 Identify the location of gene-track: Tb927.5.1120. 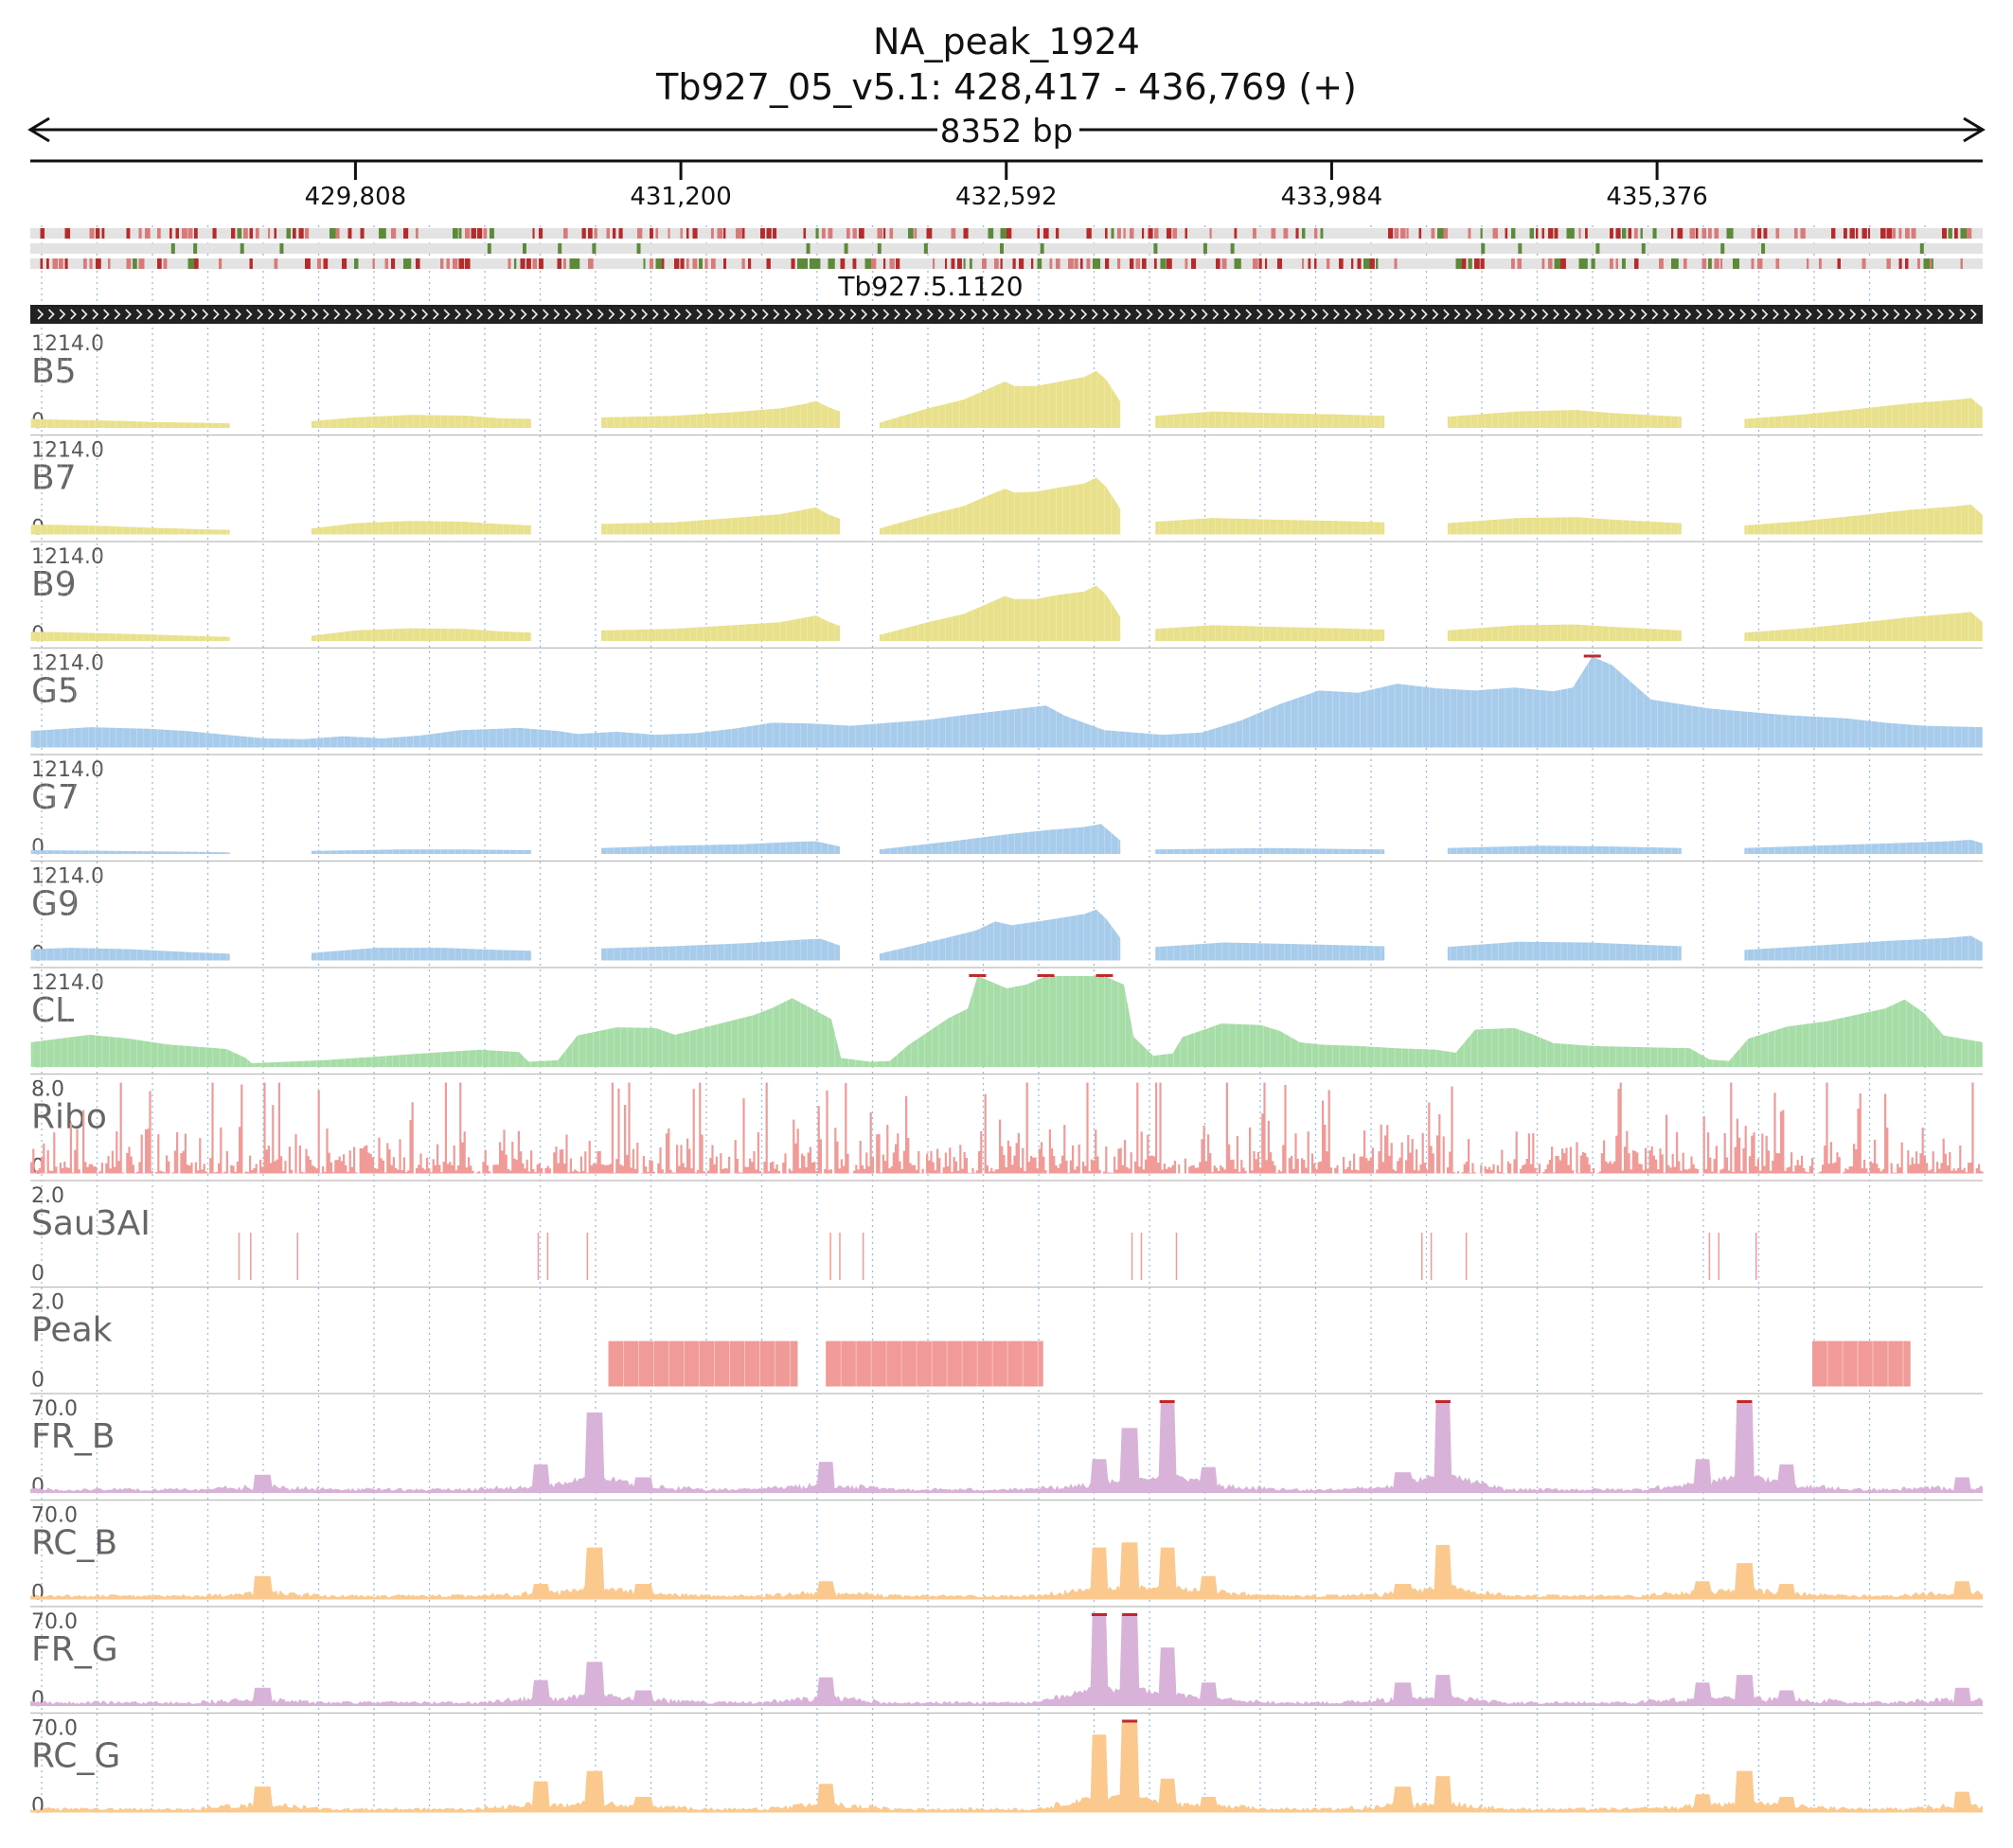
(1006, 297).